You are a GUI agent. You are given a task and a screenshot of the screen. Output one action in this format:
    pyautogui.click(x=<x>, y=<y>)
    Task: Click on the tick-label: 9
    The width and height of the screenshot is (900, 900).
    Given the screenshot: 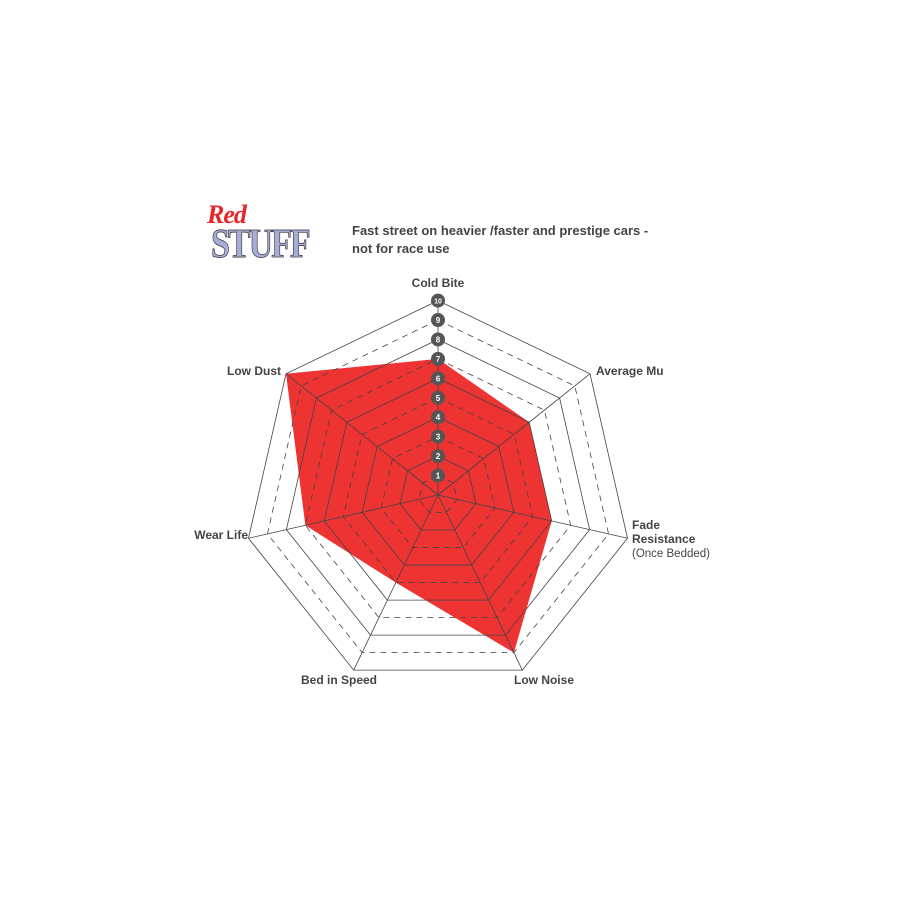 What is the action you would take?
    pyautogui.click(x=438, y=320)
    